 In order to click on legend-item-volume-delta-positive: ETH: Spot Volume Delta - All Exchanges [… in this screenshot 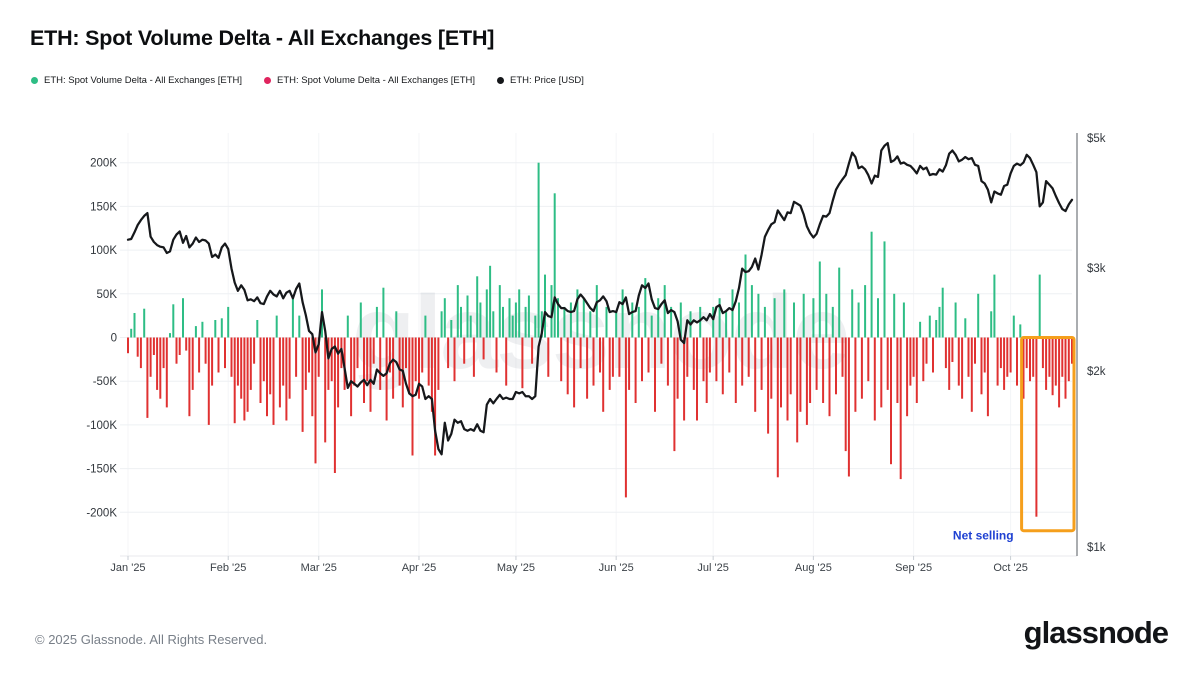, I will do `click(136, 80)`.